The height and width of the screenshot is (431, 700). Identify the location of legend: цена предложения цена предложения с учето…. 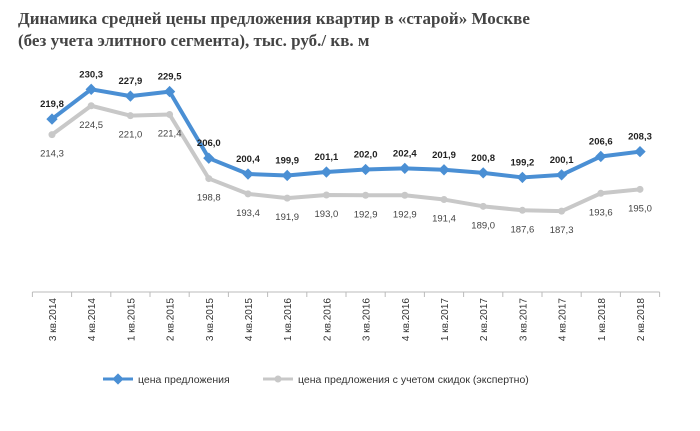
(316, 379).